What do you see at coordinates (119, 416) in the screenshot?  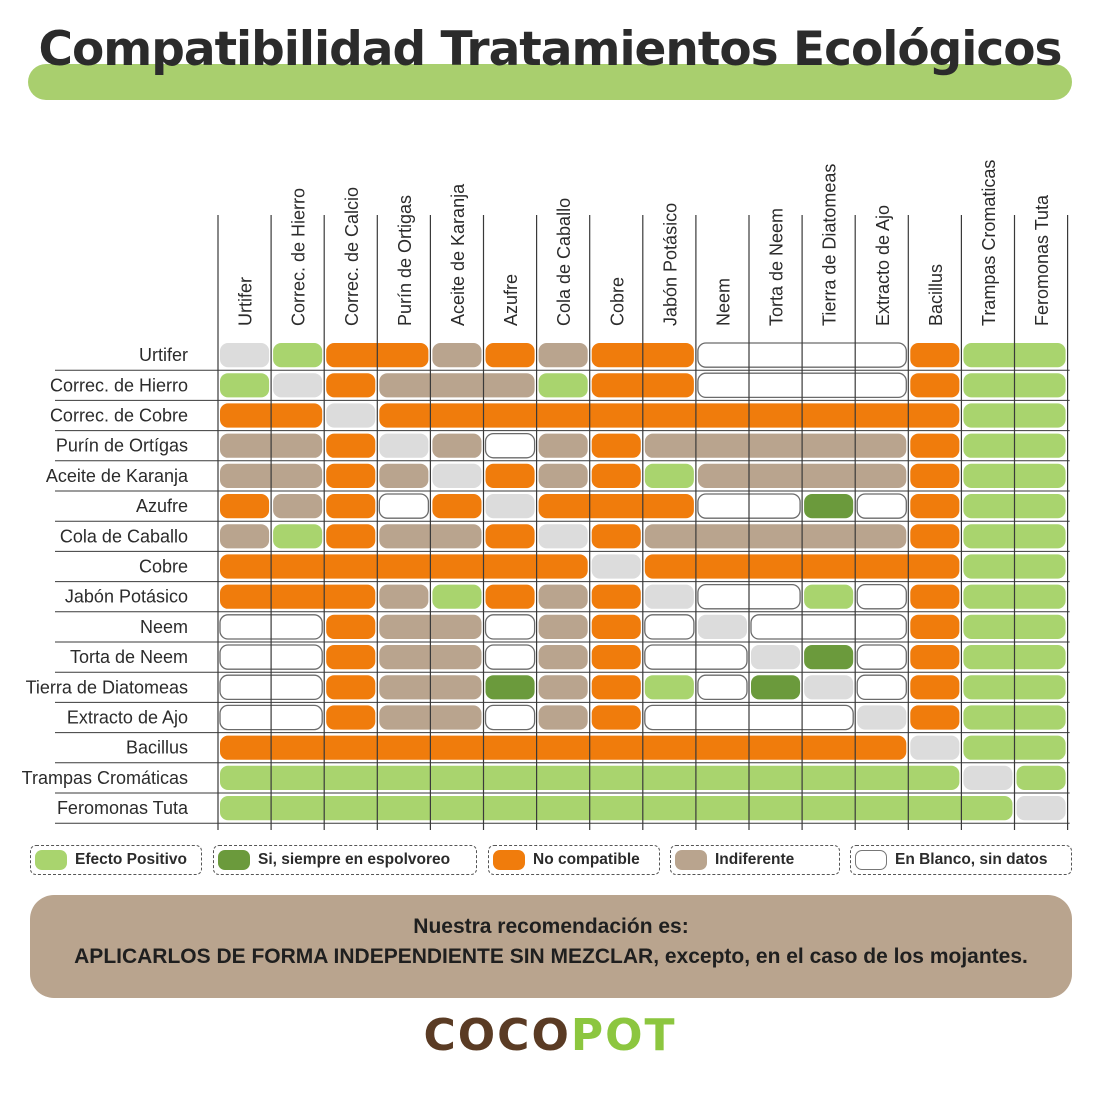 I see `row-label-correc-de-cobre: Correc. de Cobre` at bounding box center [119, 416].